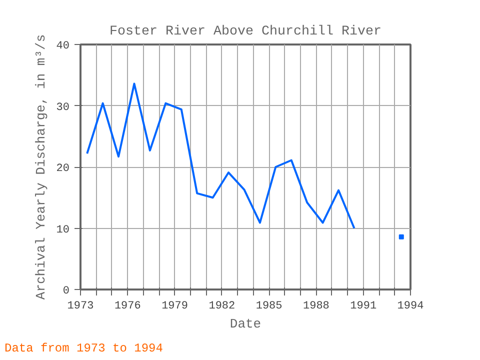 Image resolution: width=480 pixels, height=360 pixels. What do you see at coordinates (269, 306) in the screenshot?
I see `x-tick-label: 1985` at bounding box center [269, 306].